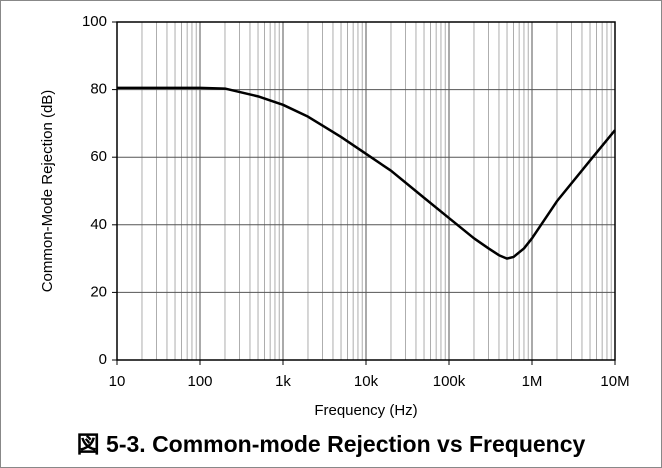  What do you see at coordinates (532, 381) in the screenshot?
I see `x-tick-label: 1M` at bounding box center [532, 381].